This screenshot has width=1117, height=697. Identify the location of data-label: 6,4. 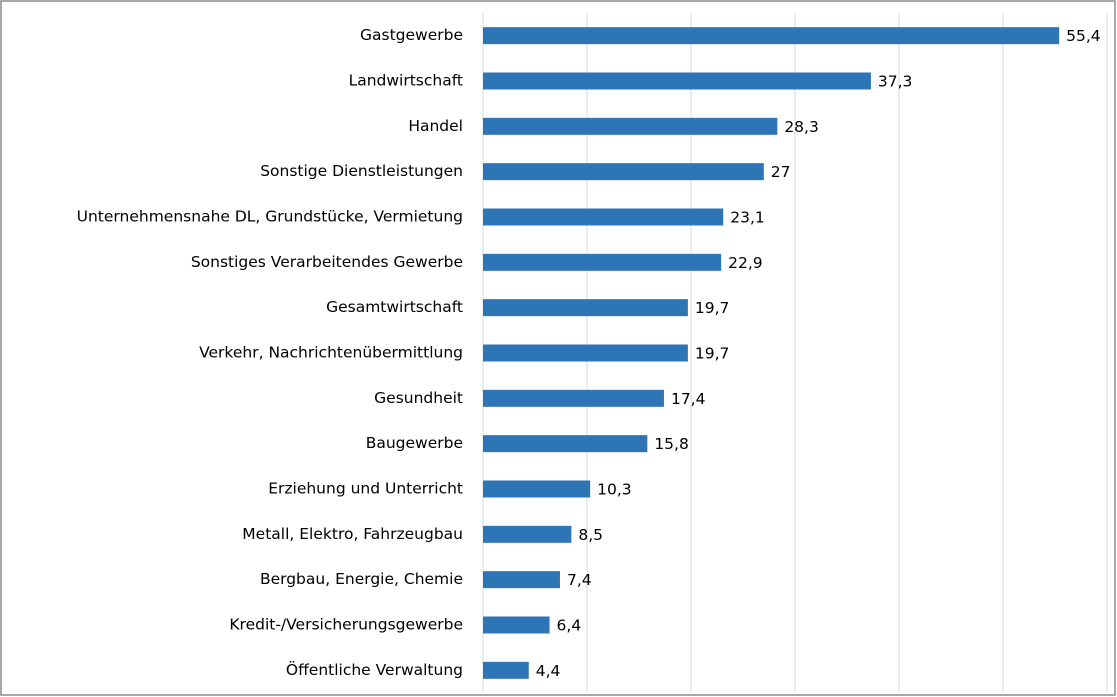
(569, 626).